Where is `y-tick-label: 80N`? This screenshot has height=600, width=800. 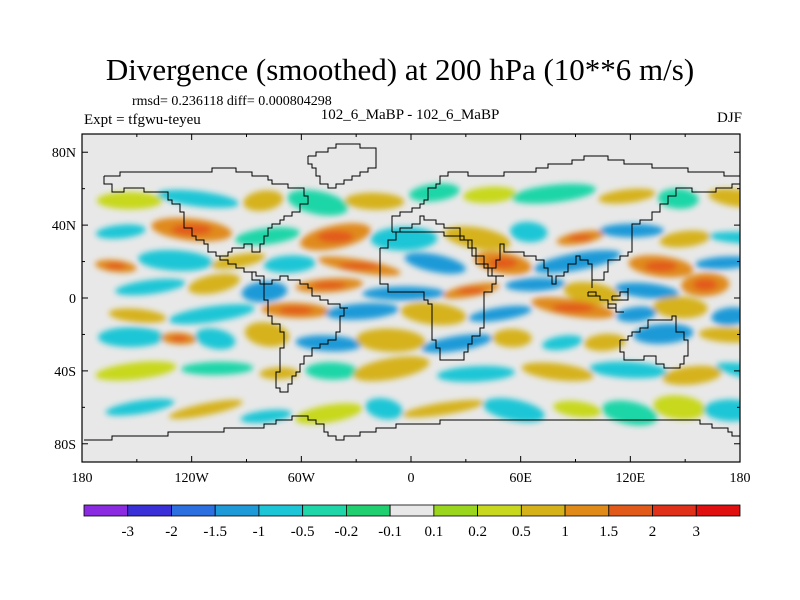 y-tick-label: 80N is located at coordinates (64, 153).